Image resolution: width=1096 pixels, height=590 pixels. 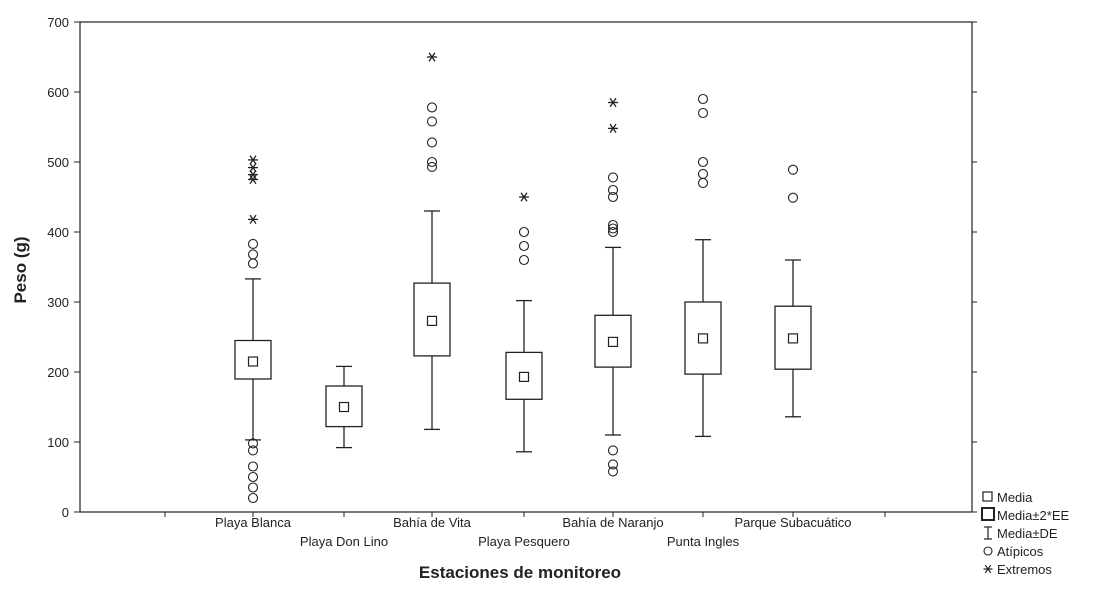 I want to click on box-group: Playa Blanca, so click(x=253, y=342).